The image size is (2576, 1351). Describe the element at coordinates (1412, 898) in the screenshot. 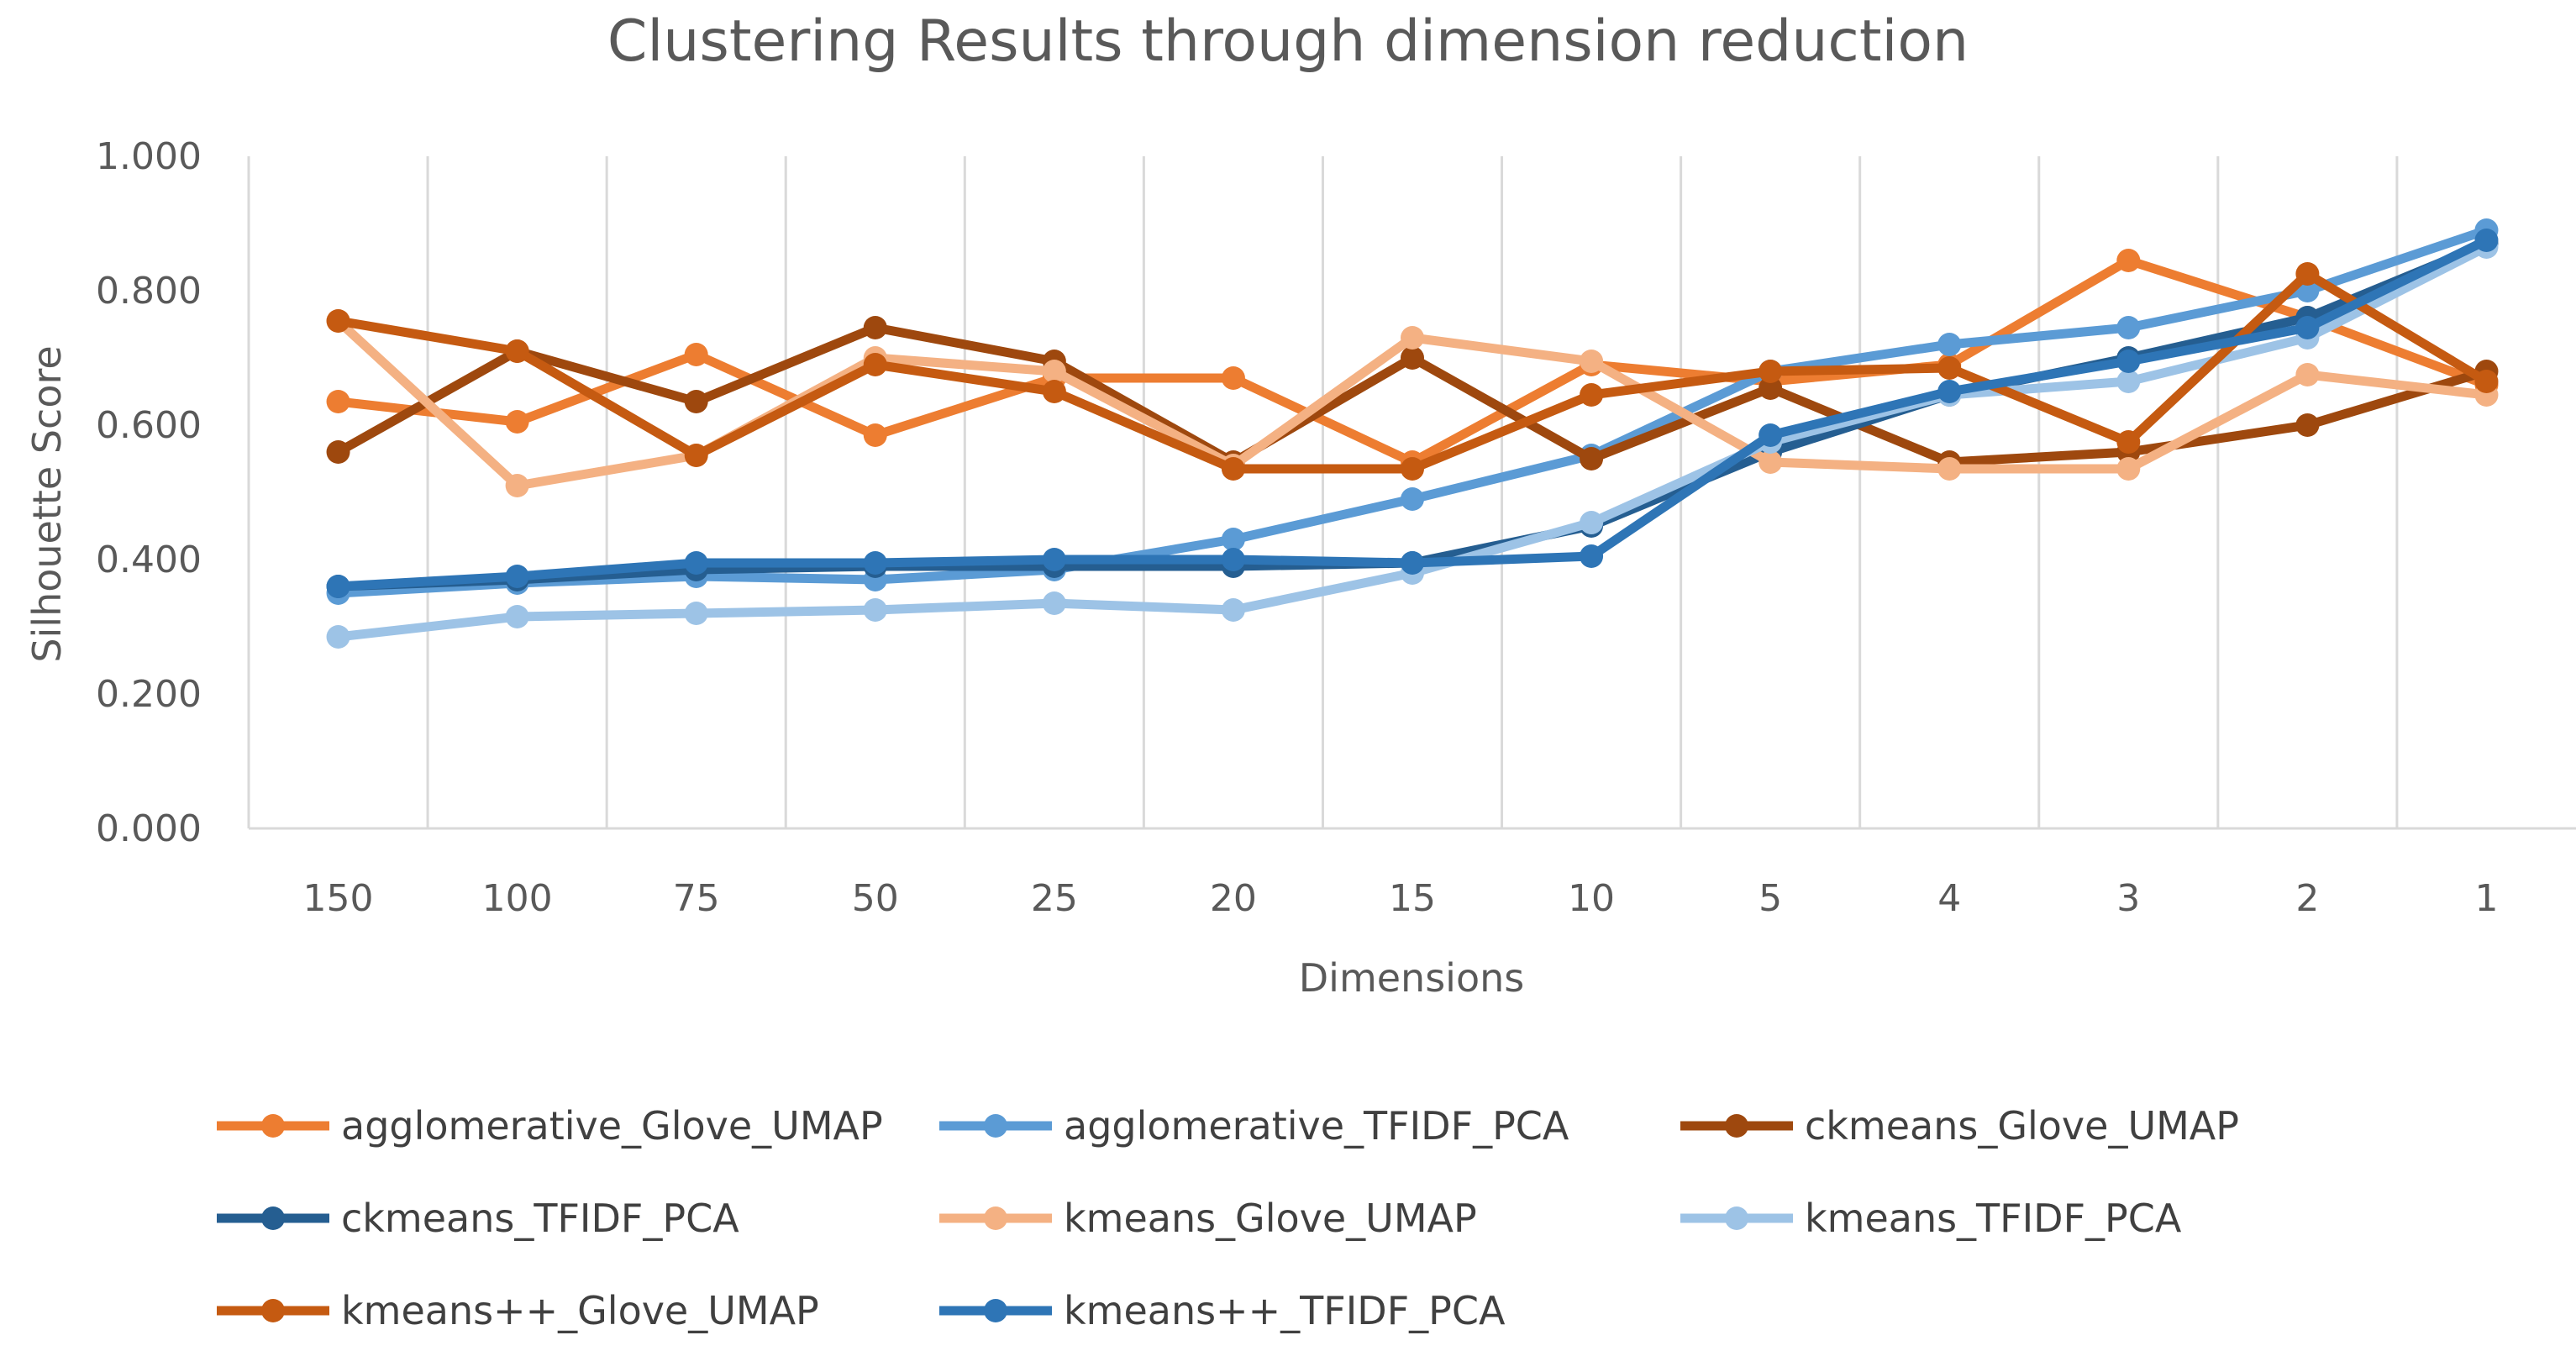

I see `x-tick-label: 15` at that location.